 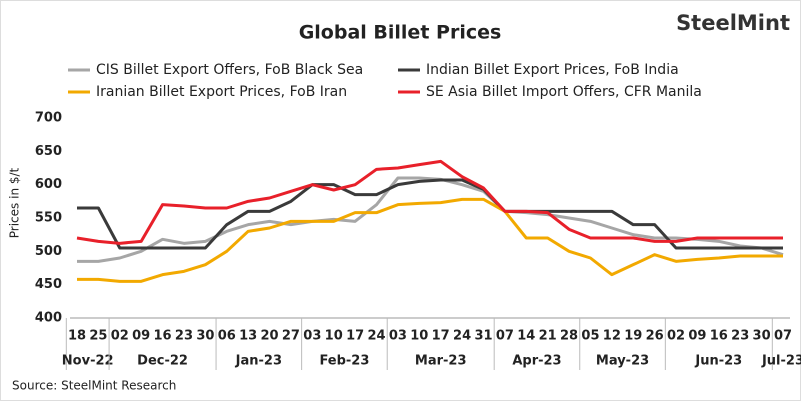 What do you see at coordinates (733, 23) in the screenshot?
I see `logo: SteelMint` at bounding box center [733, 23].